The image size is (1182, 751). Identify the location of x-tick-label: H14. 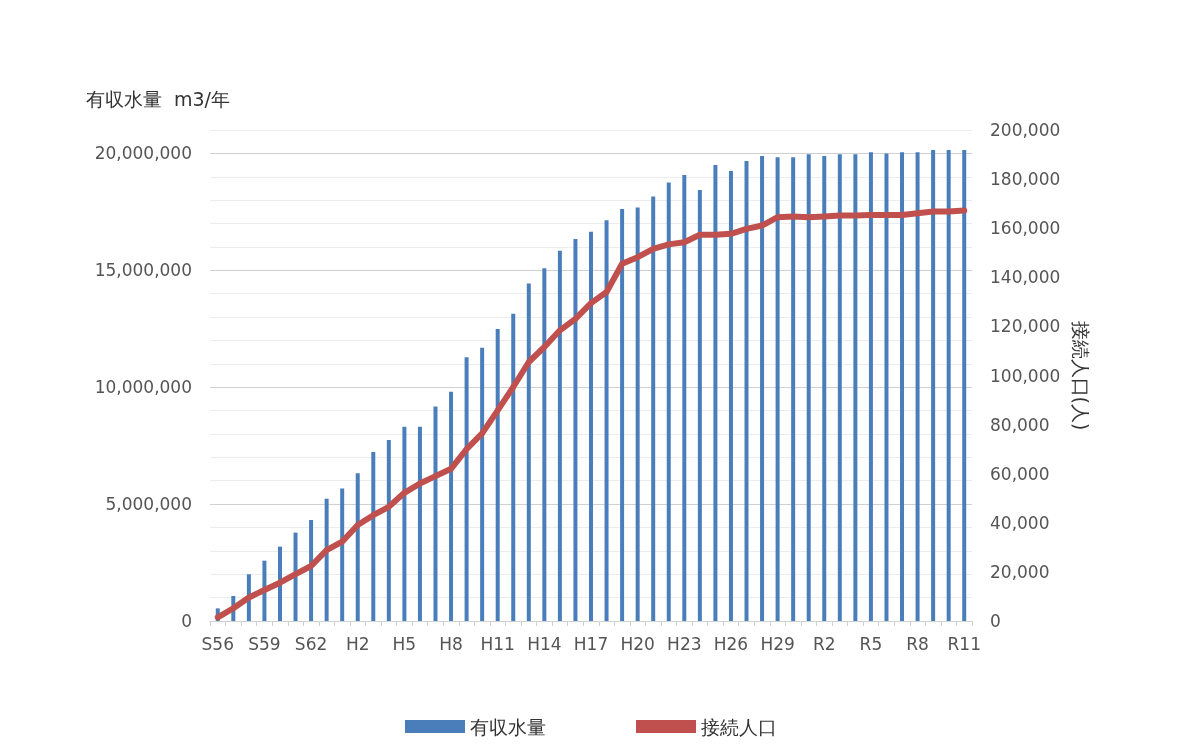
(544, 643).